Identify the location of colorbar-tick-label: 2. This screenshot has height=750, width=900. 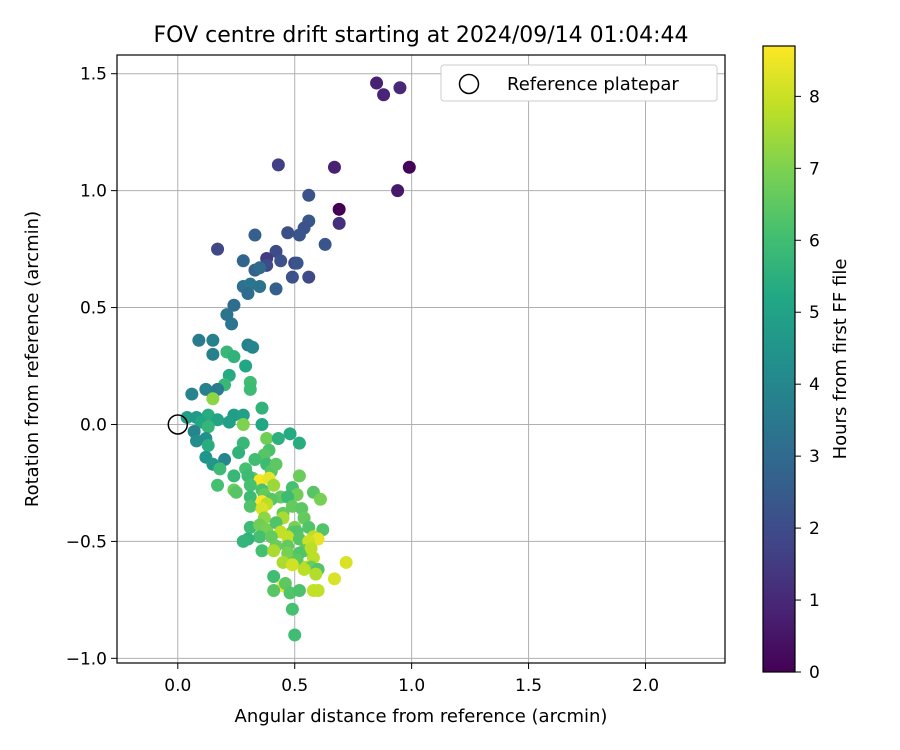
(814, 529).